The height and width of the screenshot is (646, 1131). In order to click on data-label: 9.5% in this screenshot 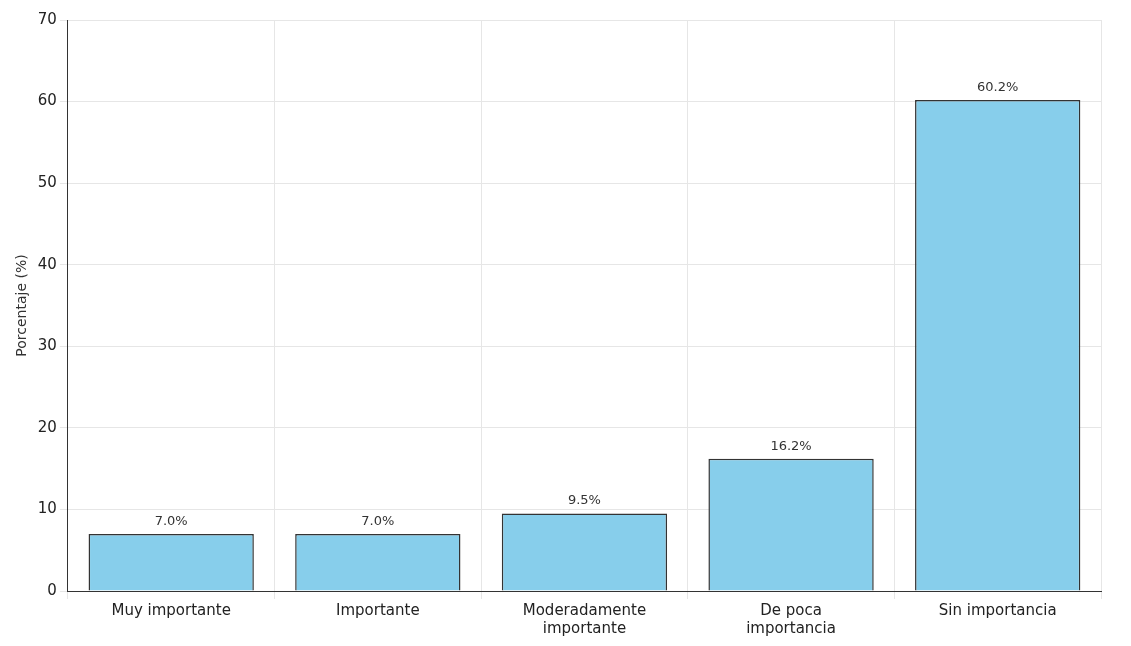, I will do `click(584, 500)`.